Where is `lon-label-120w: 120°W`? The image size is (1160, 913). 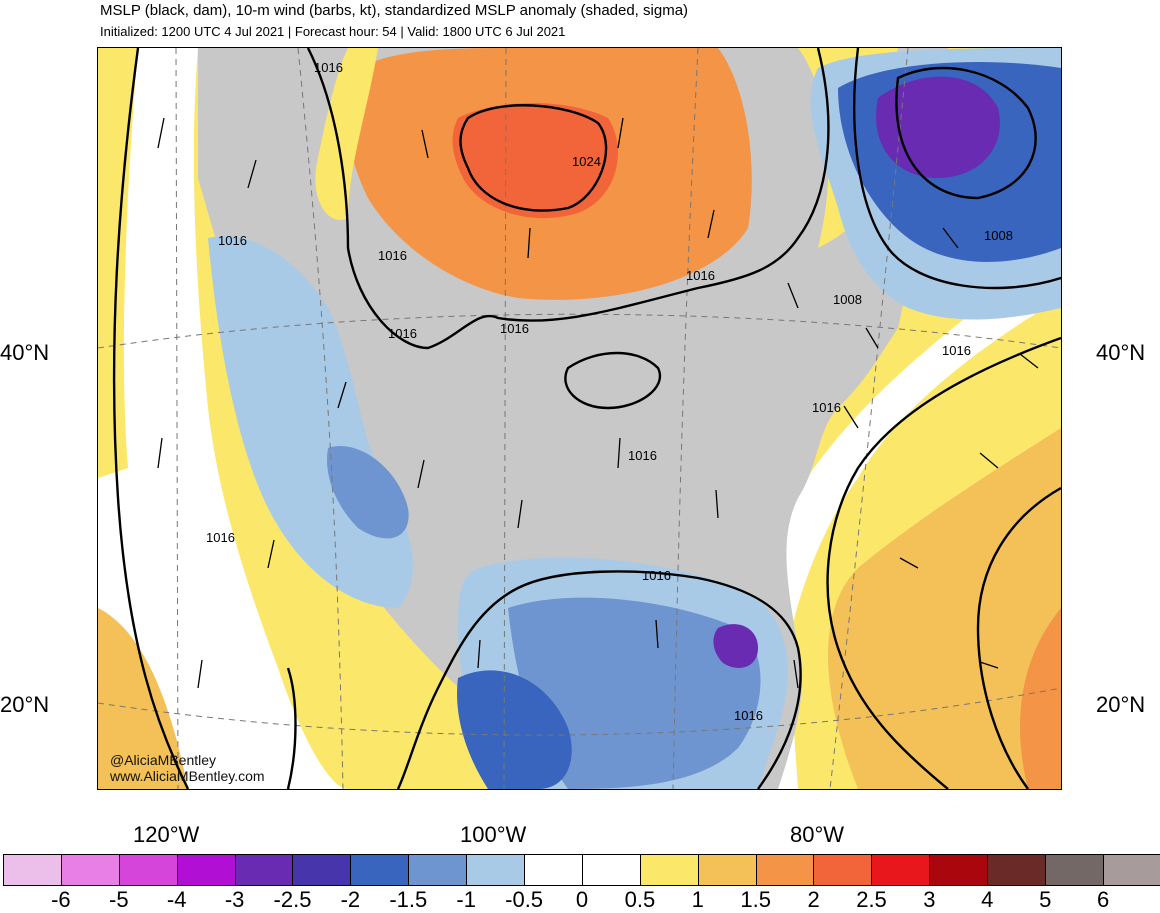 lon-label-120w: 120°W is located at coordinates (166, 834).